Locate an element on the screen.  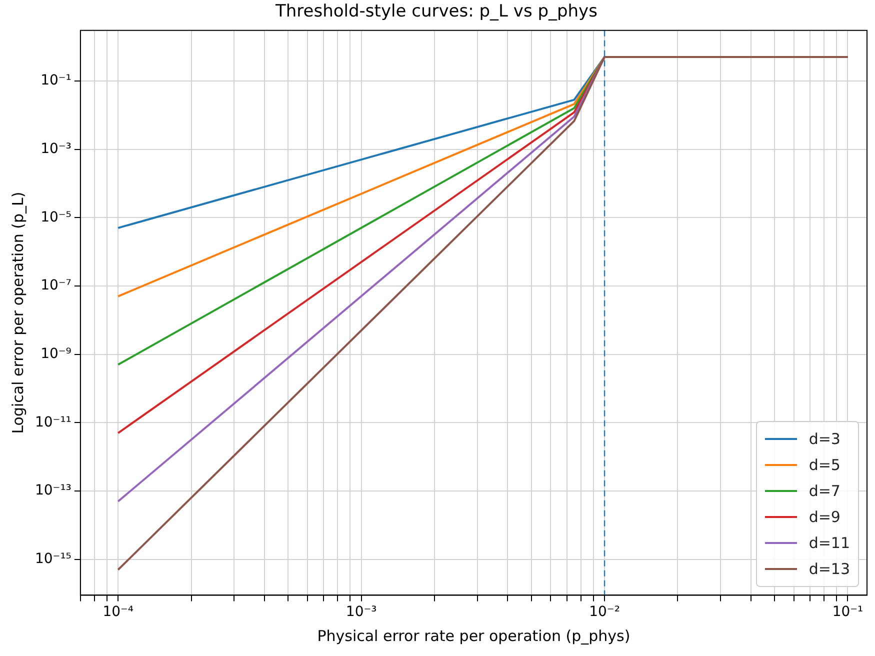
x-tick-label: 10⁻¹ is located at coordinates (848, 612).